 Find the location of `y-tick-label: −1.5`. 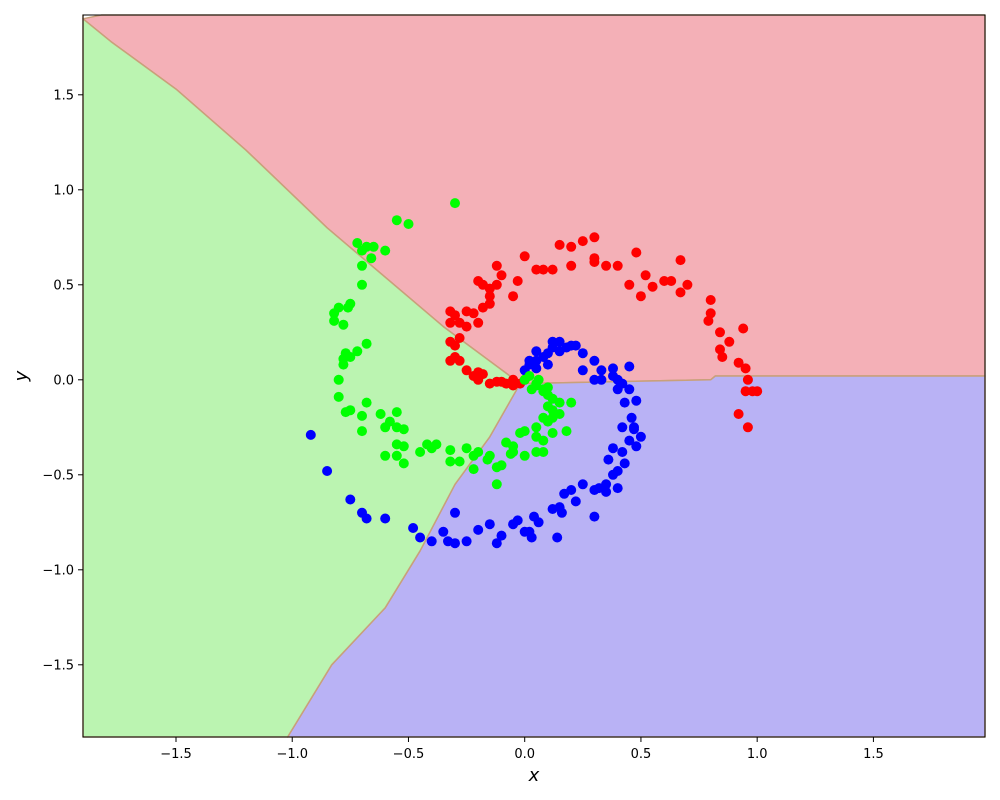

y-tick-label: −1.5 is located at coordinates (58, 665).